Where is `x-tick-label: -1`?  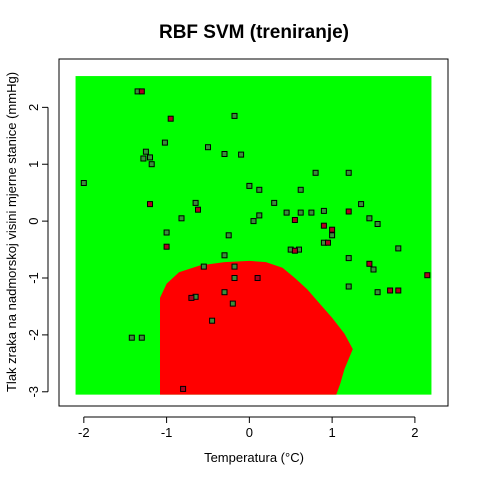 x-tick-label: -1 is located at coordinates (167, 432).